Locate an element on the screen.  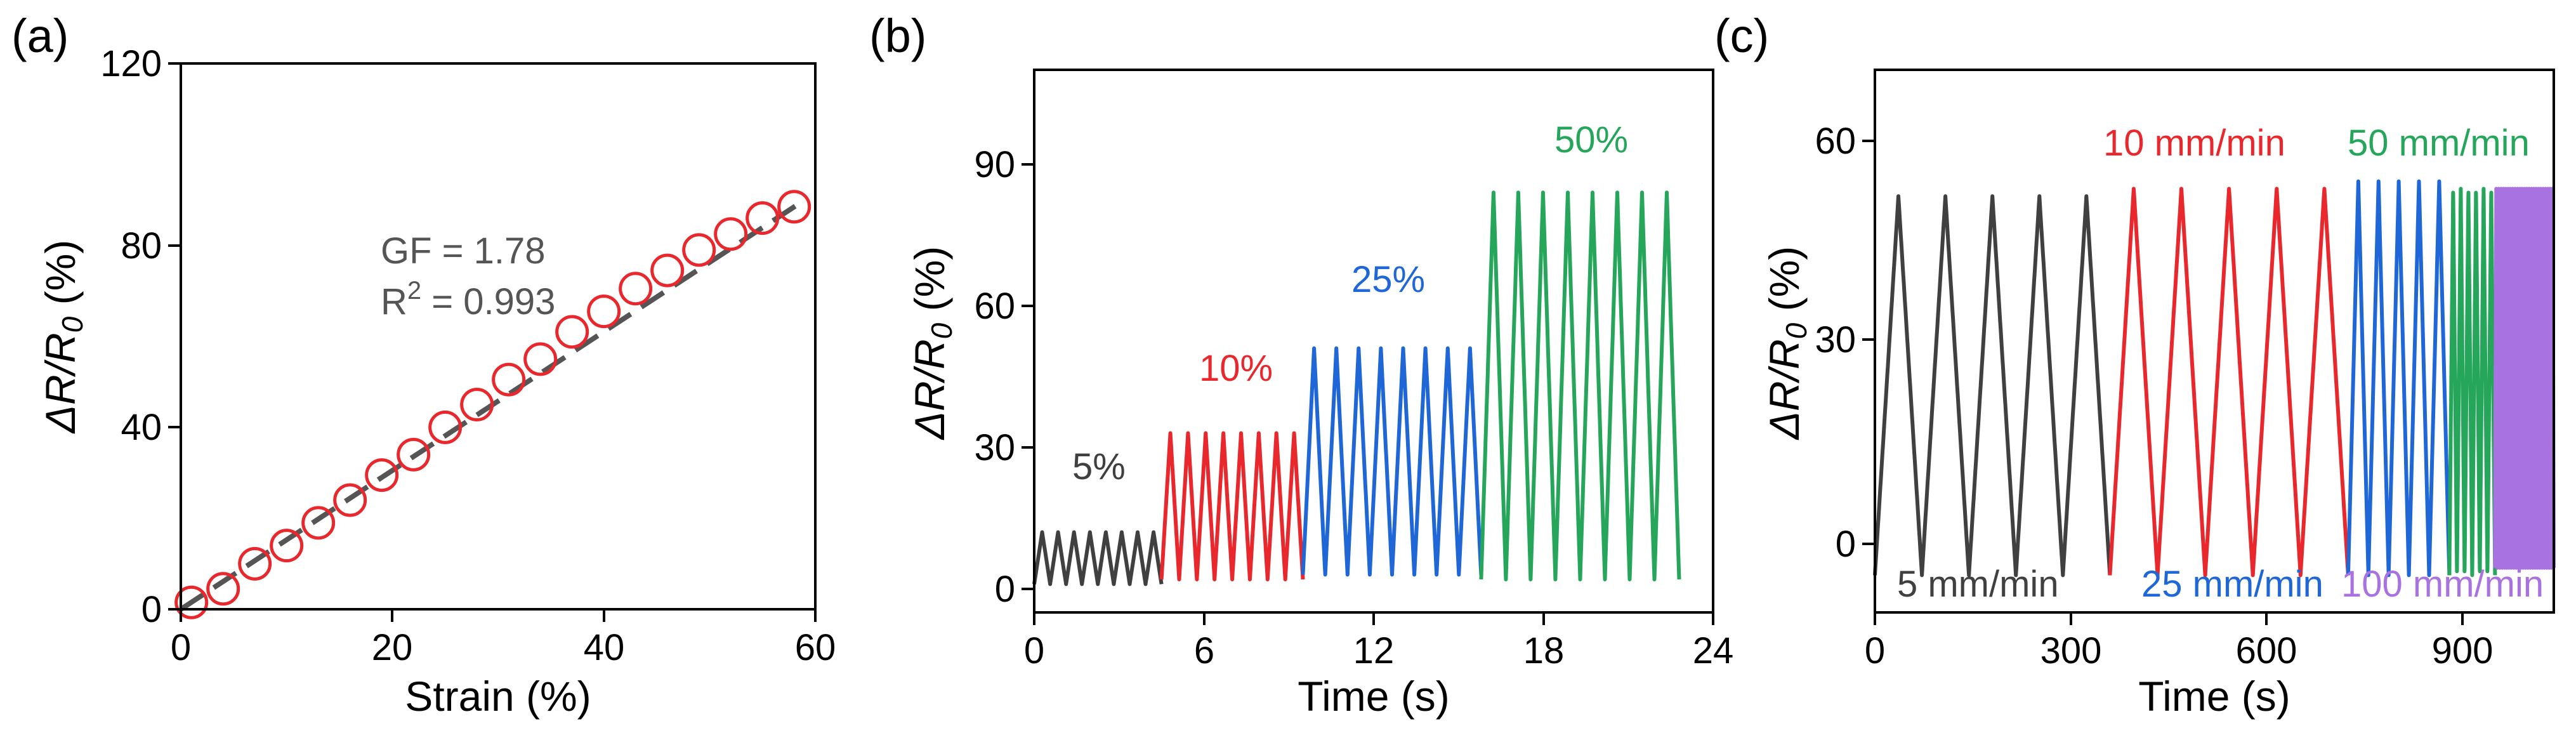
panel-a-plot-area is located at coordinates (493, 404).